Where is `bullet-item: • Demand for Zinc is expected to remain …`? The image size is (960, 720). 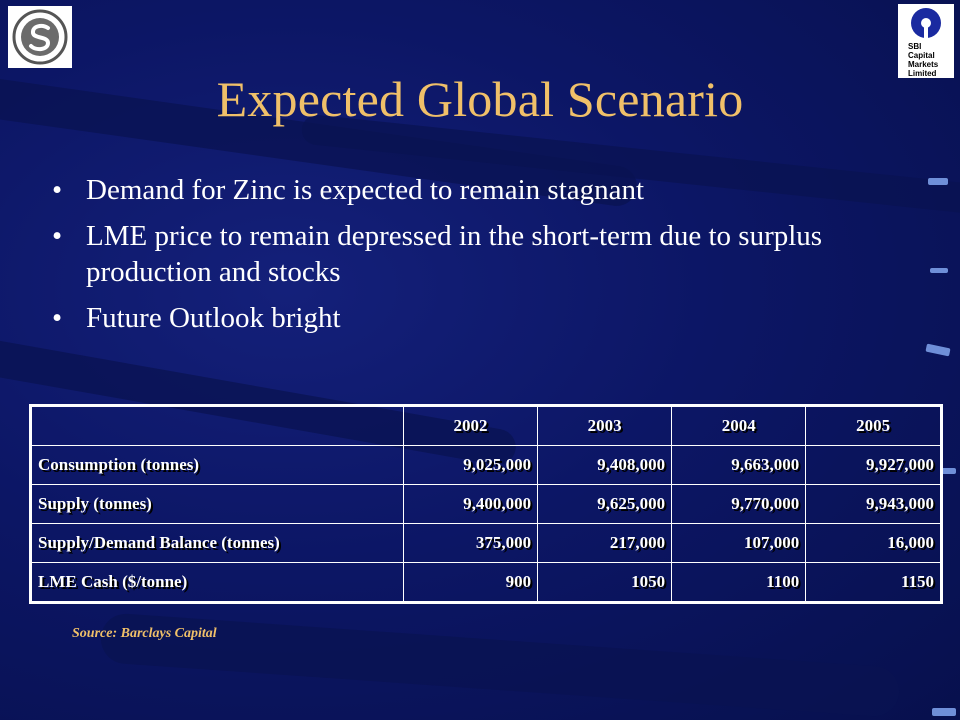 bullet-item: • Demand for Zinc is expected to remain … is located at coordinates (492, 190).